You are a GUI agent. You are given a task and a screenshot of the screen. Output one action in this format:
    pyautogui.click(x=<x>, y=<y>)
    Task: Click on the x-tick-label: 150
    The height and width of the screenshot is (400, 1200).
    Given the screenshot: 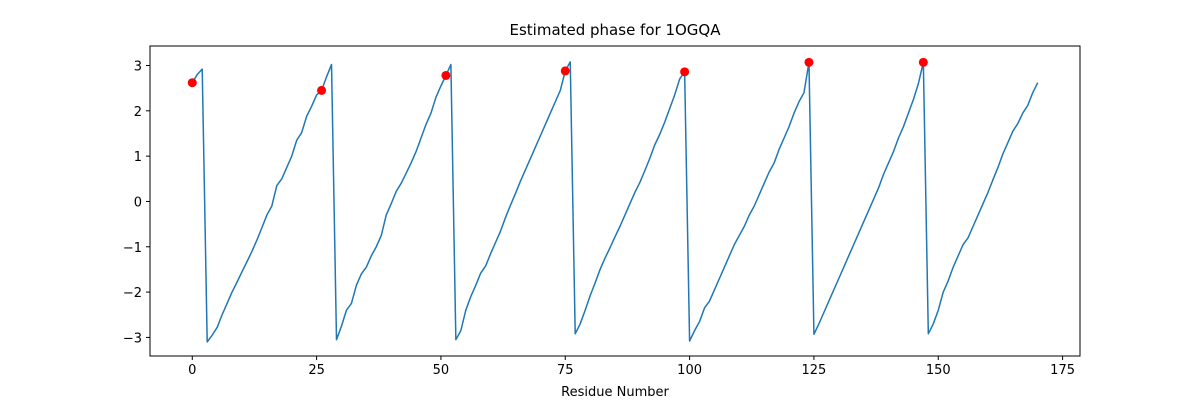 What is the action you would take?
    pyautogui.click(x=938, y=370)
    